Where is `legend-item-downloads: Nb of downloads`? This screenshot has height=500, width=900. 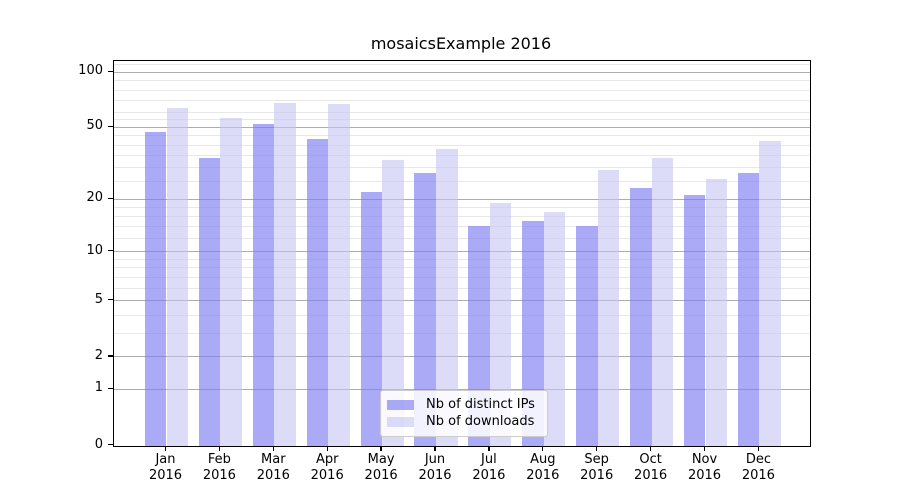
legend-item-downloads: Nb of downloads is located at coordinates (464, 423).